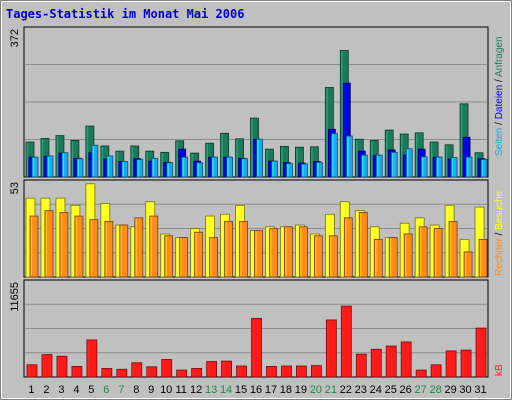 This screenshot has width=512, height=405. What do you see at coordinates (196, 390) in the screenshot?
I see `x-tick-label: 12` at bounding box center [196, 390].